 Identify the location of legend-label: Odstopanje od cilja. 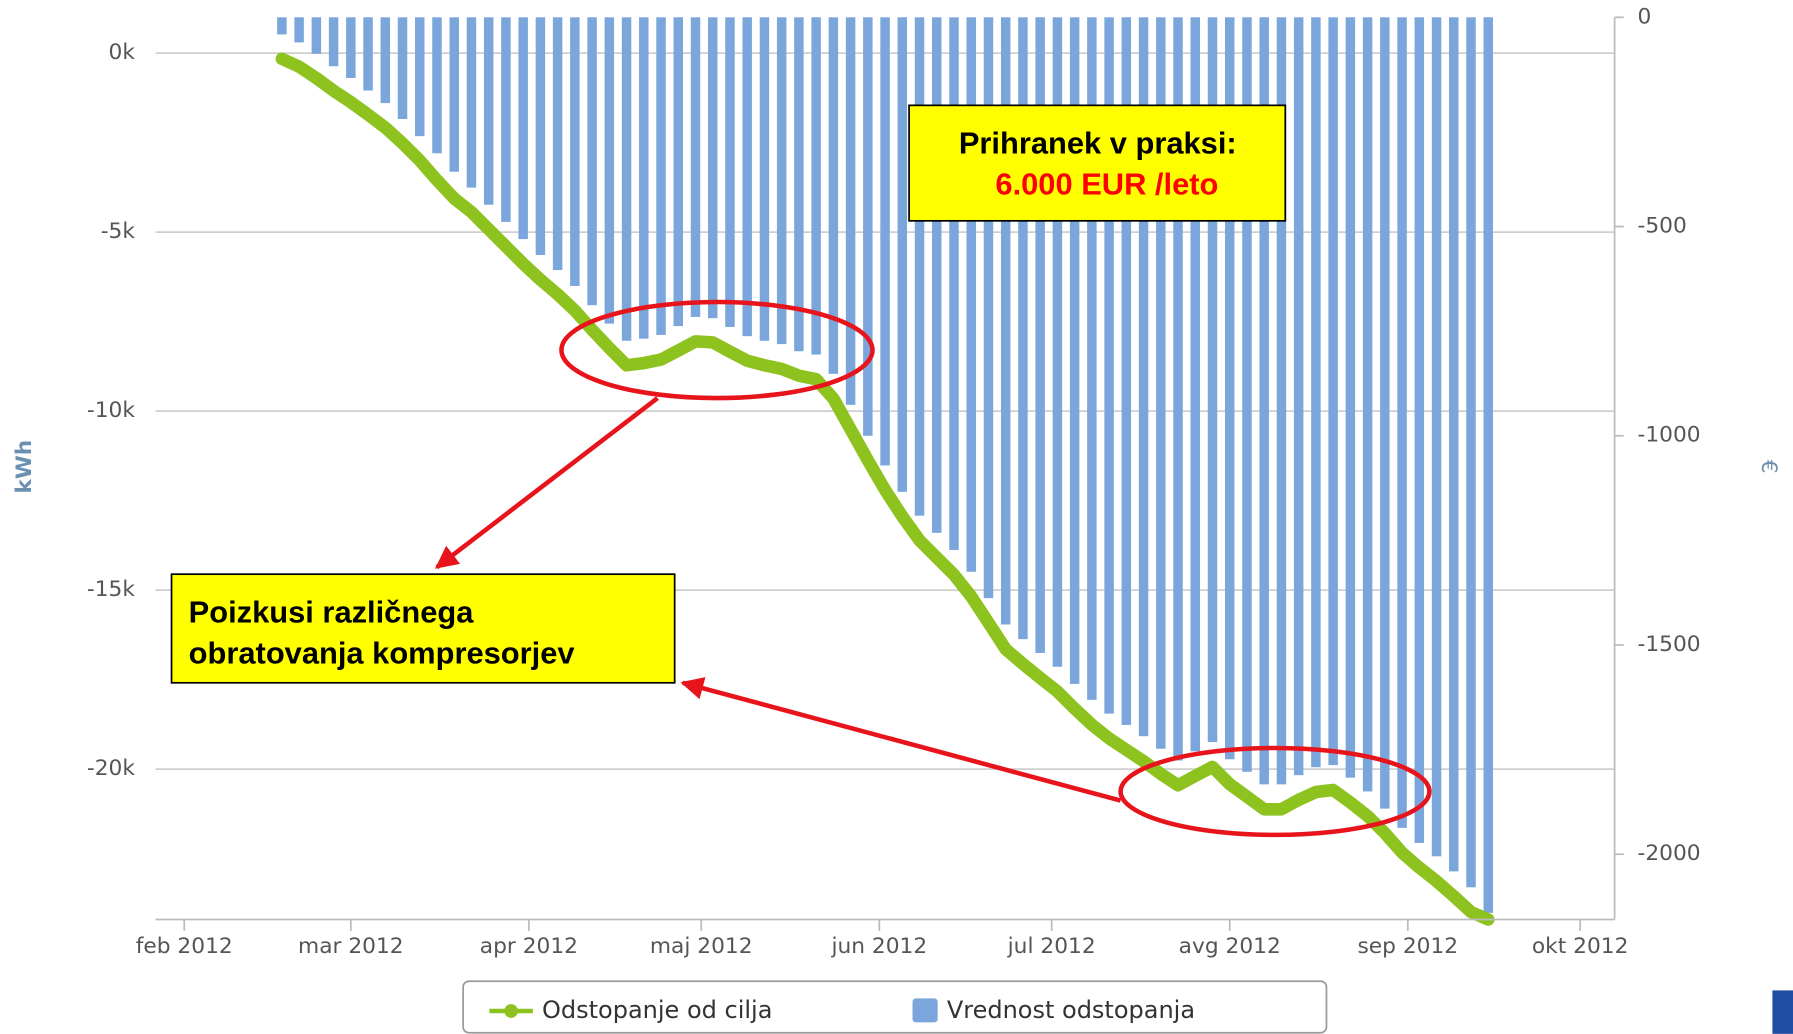
(657, 1010).